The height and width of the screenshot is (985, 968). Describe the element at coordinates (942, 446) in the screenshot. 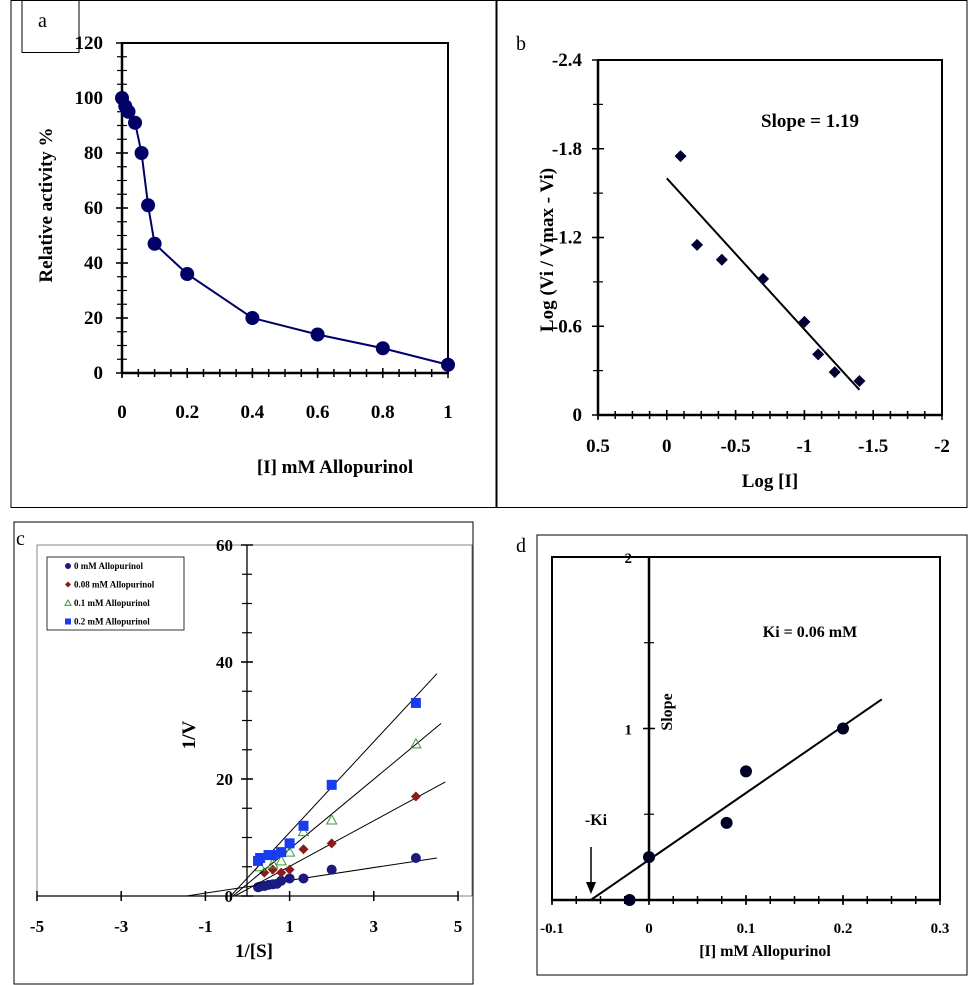

I see `panel-b-x-tick-label: -2` at that location.